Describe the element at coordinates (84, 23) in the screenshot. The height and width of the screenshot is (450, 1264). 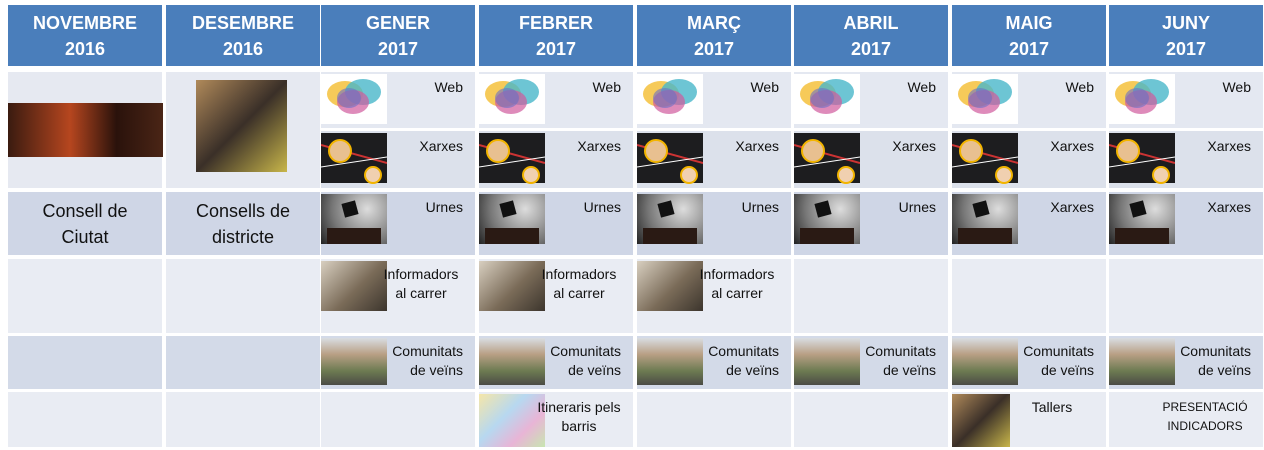
I see `month-label: NOVEMBRE` at that location.